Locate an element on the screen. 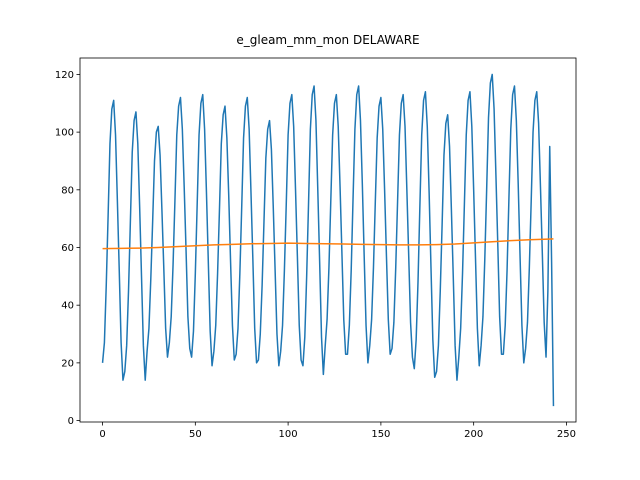 Image resolution: width=640 pixels, height=480 pixels. x-tick-label: 50 is located at coordinates (195, 434).